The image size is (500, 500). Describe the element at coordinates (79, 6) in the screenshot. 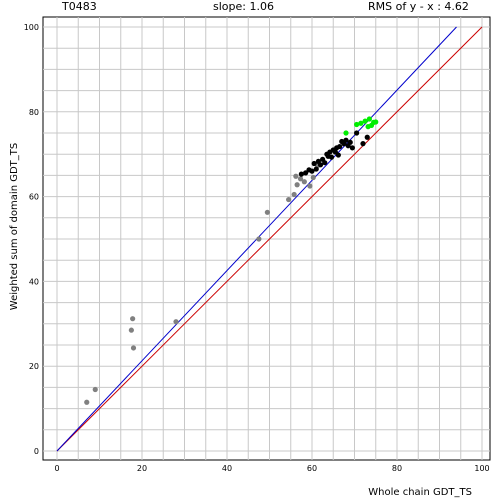

I see `target-label: T0483` at that location.